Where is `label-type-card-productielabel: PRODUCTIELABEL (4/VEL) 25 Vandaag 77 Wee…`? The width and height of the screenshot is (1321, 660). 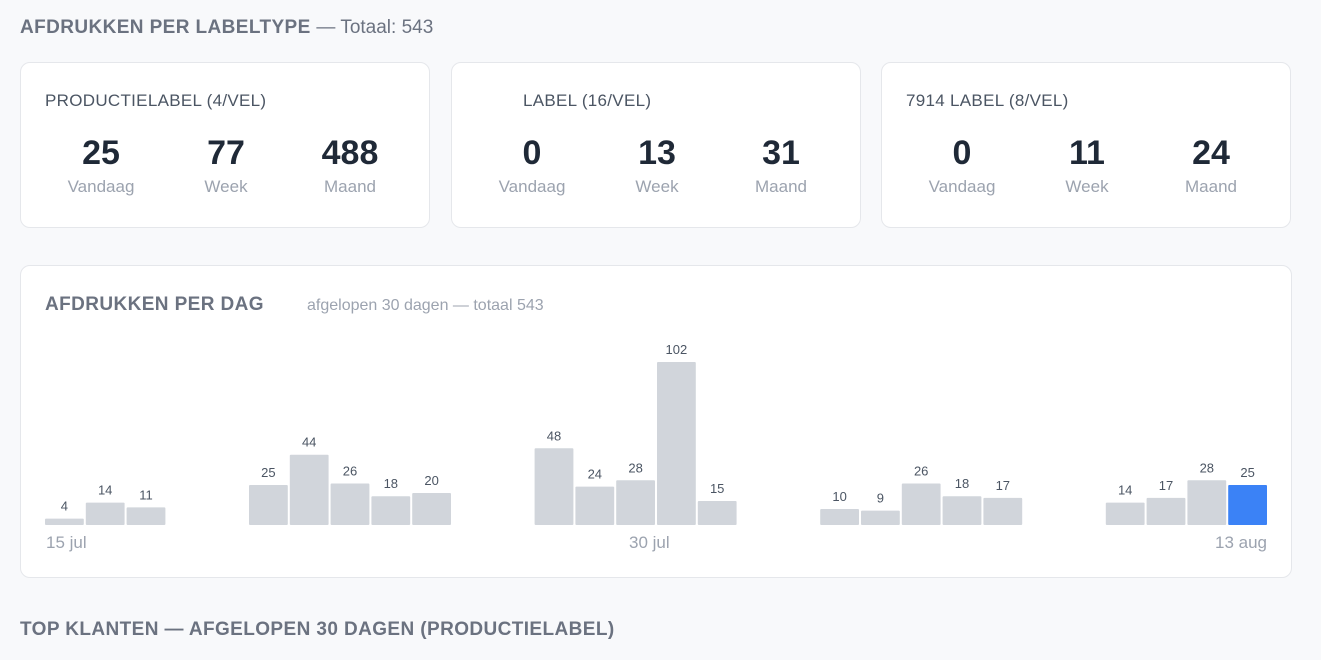 label-type-card-productielabel: PRODUCTIELABEL (4/VEL) 25 Vandaag 77 Wee… is located at coordinates (225, 145).